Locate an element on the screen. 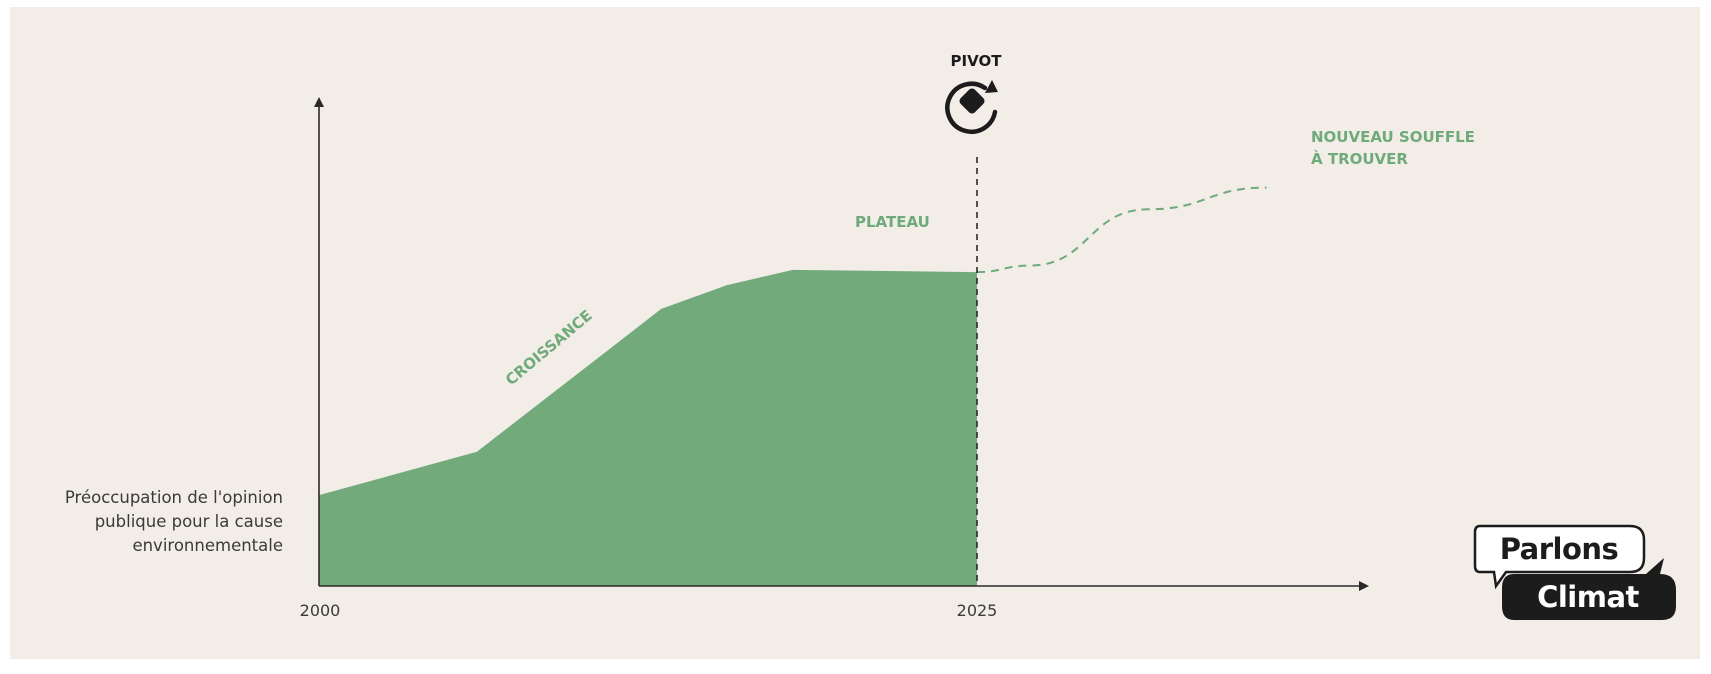 This screenshot has height=674, width=1711. plateau-label: PLATEAU is located at coordinates (892, 222).